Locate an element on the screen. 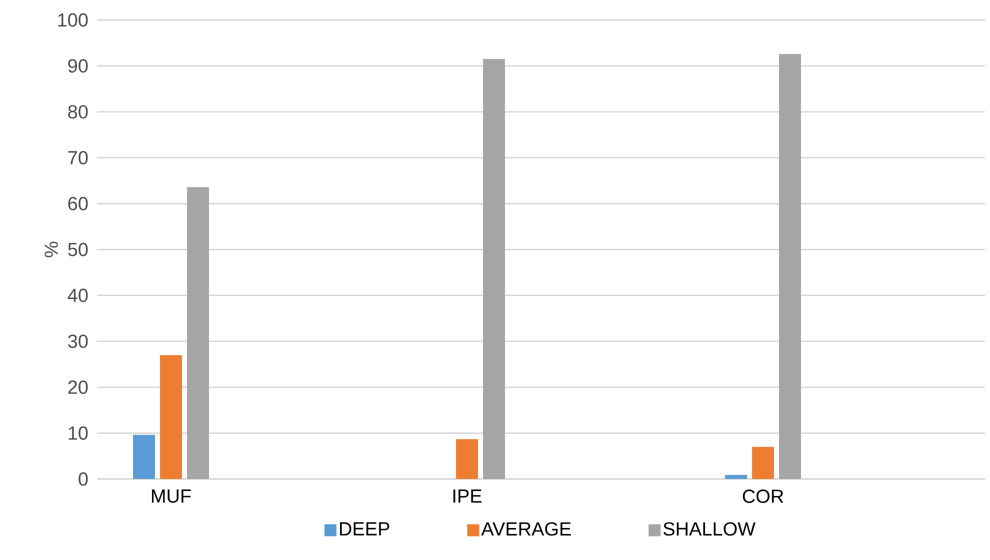 This screenshot has height=560, width=990. y-tick-label: 100 is located at coordinates (73, 20).